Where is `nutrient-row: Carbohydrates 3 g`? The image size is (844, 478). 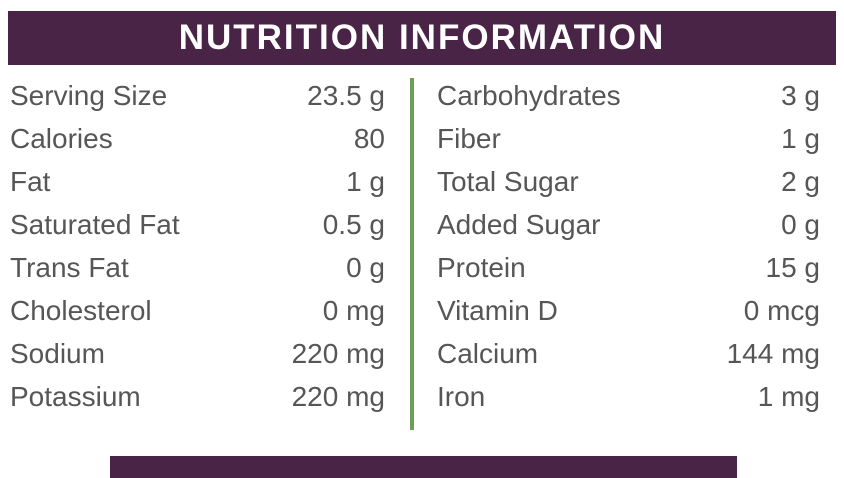
nutrient-row: Carbohydrates 3 g is located at coordinates (628, 95).